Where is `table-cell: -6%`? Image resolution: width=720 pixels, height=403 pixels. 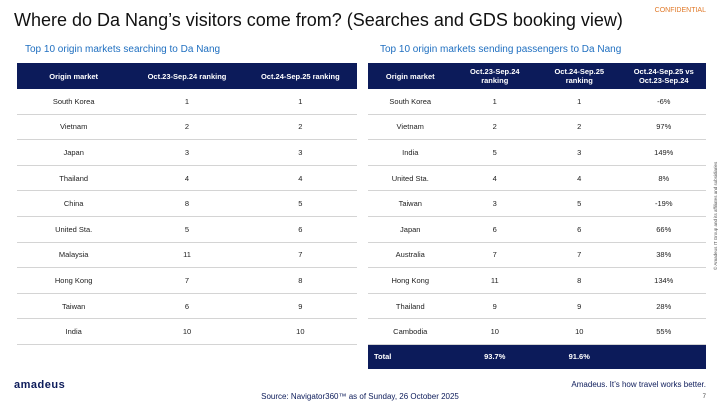
table-cell: -6% is located at coordinates (663, 102).